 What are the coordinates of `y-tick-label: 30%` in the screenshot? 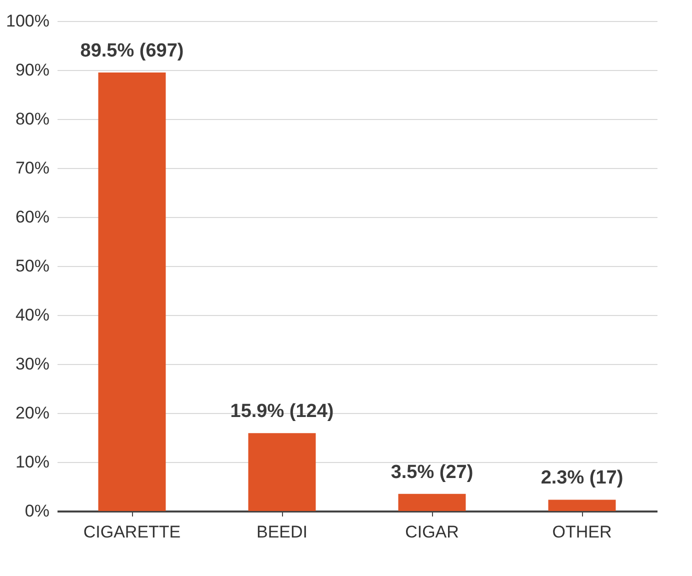 It's located at (32, 364).